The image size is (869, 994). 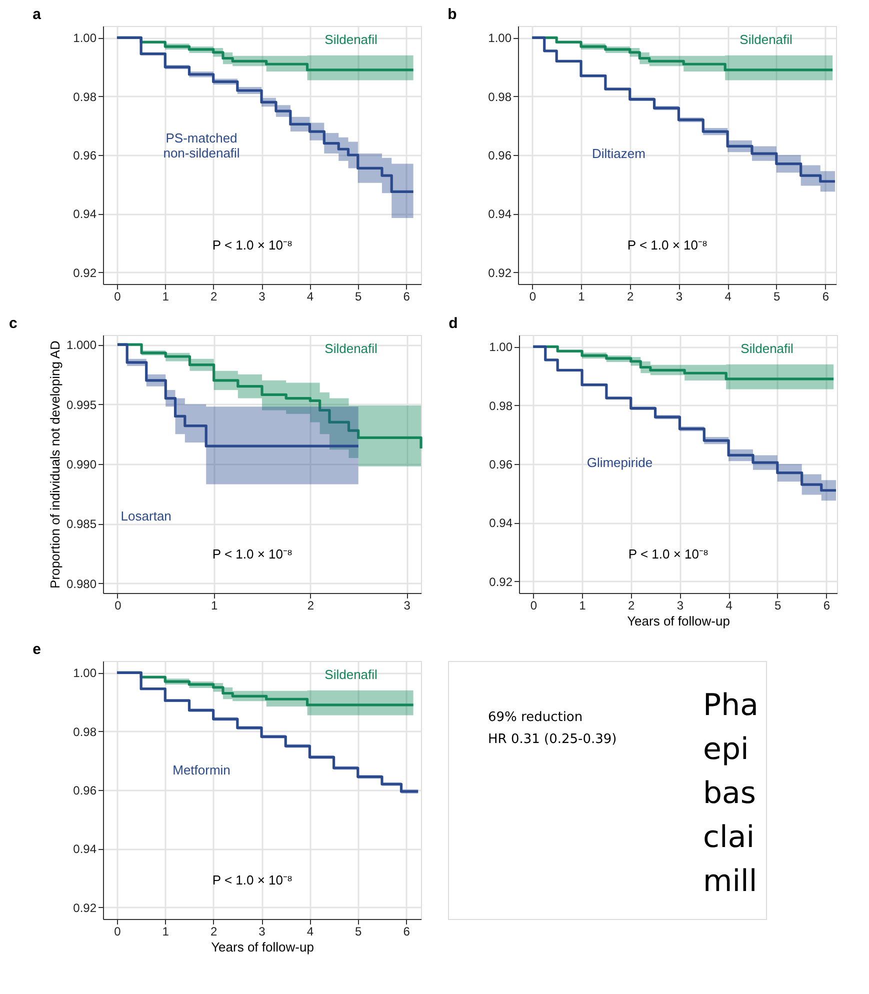 What do you see at coordinates (81, 524) in the screenshot?
I see `y-tick-label: 0.985` at bounding box center [81, 524].